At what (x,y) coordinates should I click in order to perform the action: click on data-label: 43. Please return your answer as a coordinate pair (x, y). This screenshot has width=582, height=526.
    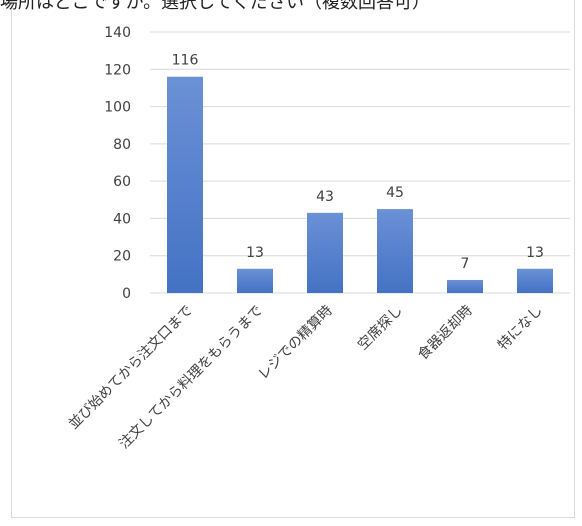
    Looking at the image, I should click on (325, 197).